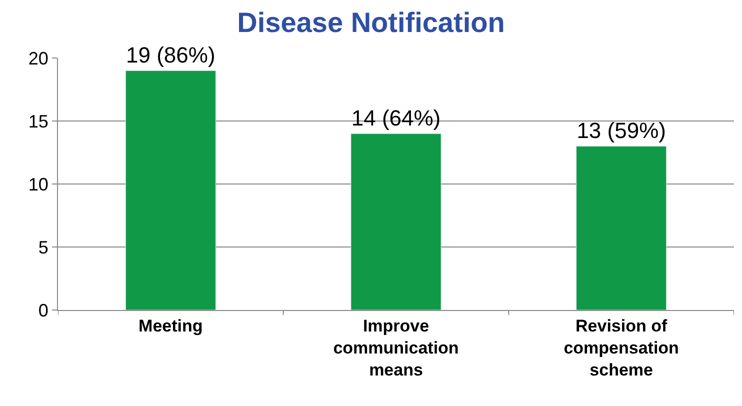  Describe the element at coordinates (371, 22) in the screenshot. I see `chart-title: Disease Notification` at that location.